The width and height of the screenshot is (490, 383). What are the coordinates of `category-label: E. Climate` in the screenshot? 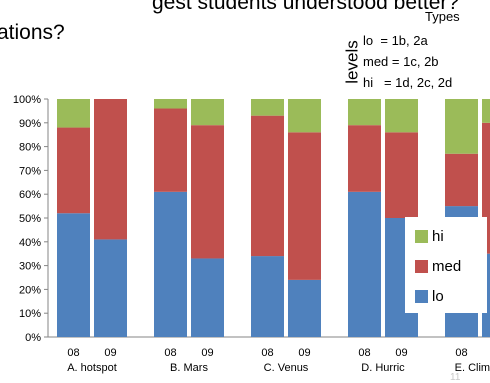 It's located at (472, 368).